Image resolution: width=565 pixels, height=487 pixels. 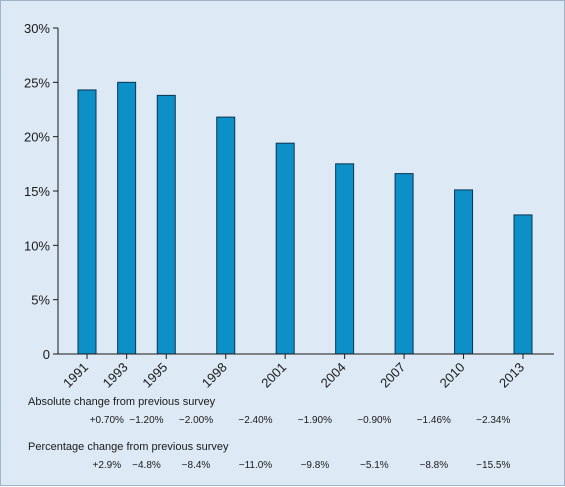 What do you see at coordinates (434, 465) in the screenshot?
I see `percentage-change-value: −8.8%` at bounding box center [434, 465].